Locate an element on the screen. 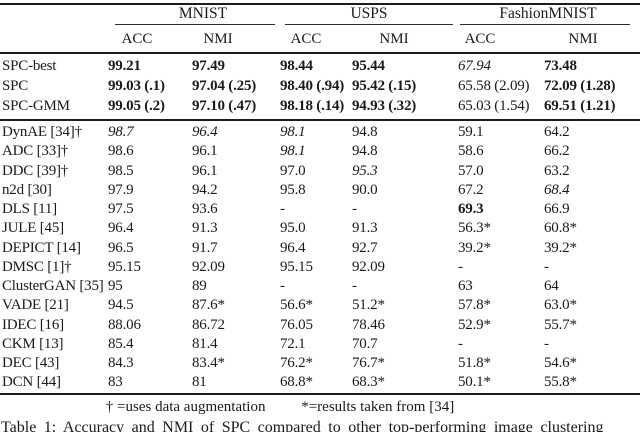  value-cell: 99.03 (.1) is located at coordinates (136, 86).